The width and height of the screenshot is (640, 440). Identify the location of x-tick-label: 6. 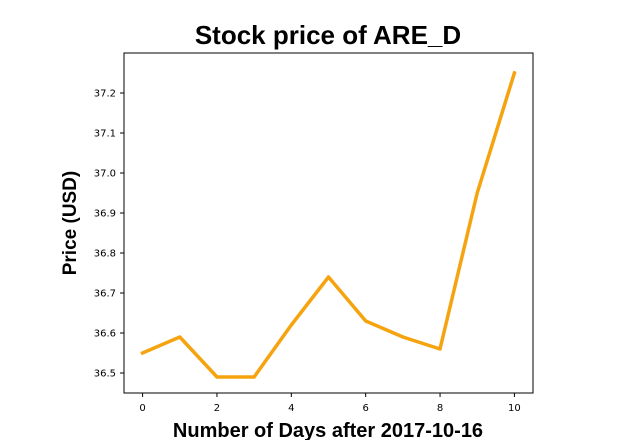
(365, 408).